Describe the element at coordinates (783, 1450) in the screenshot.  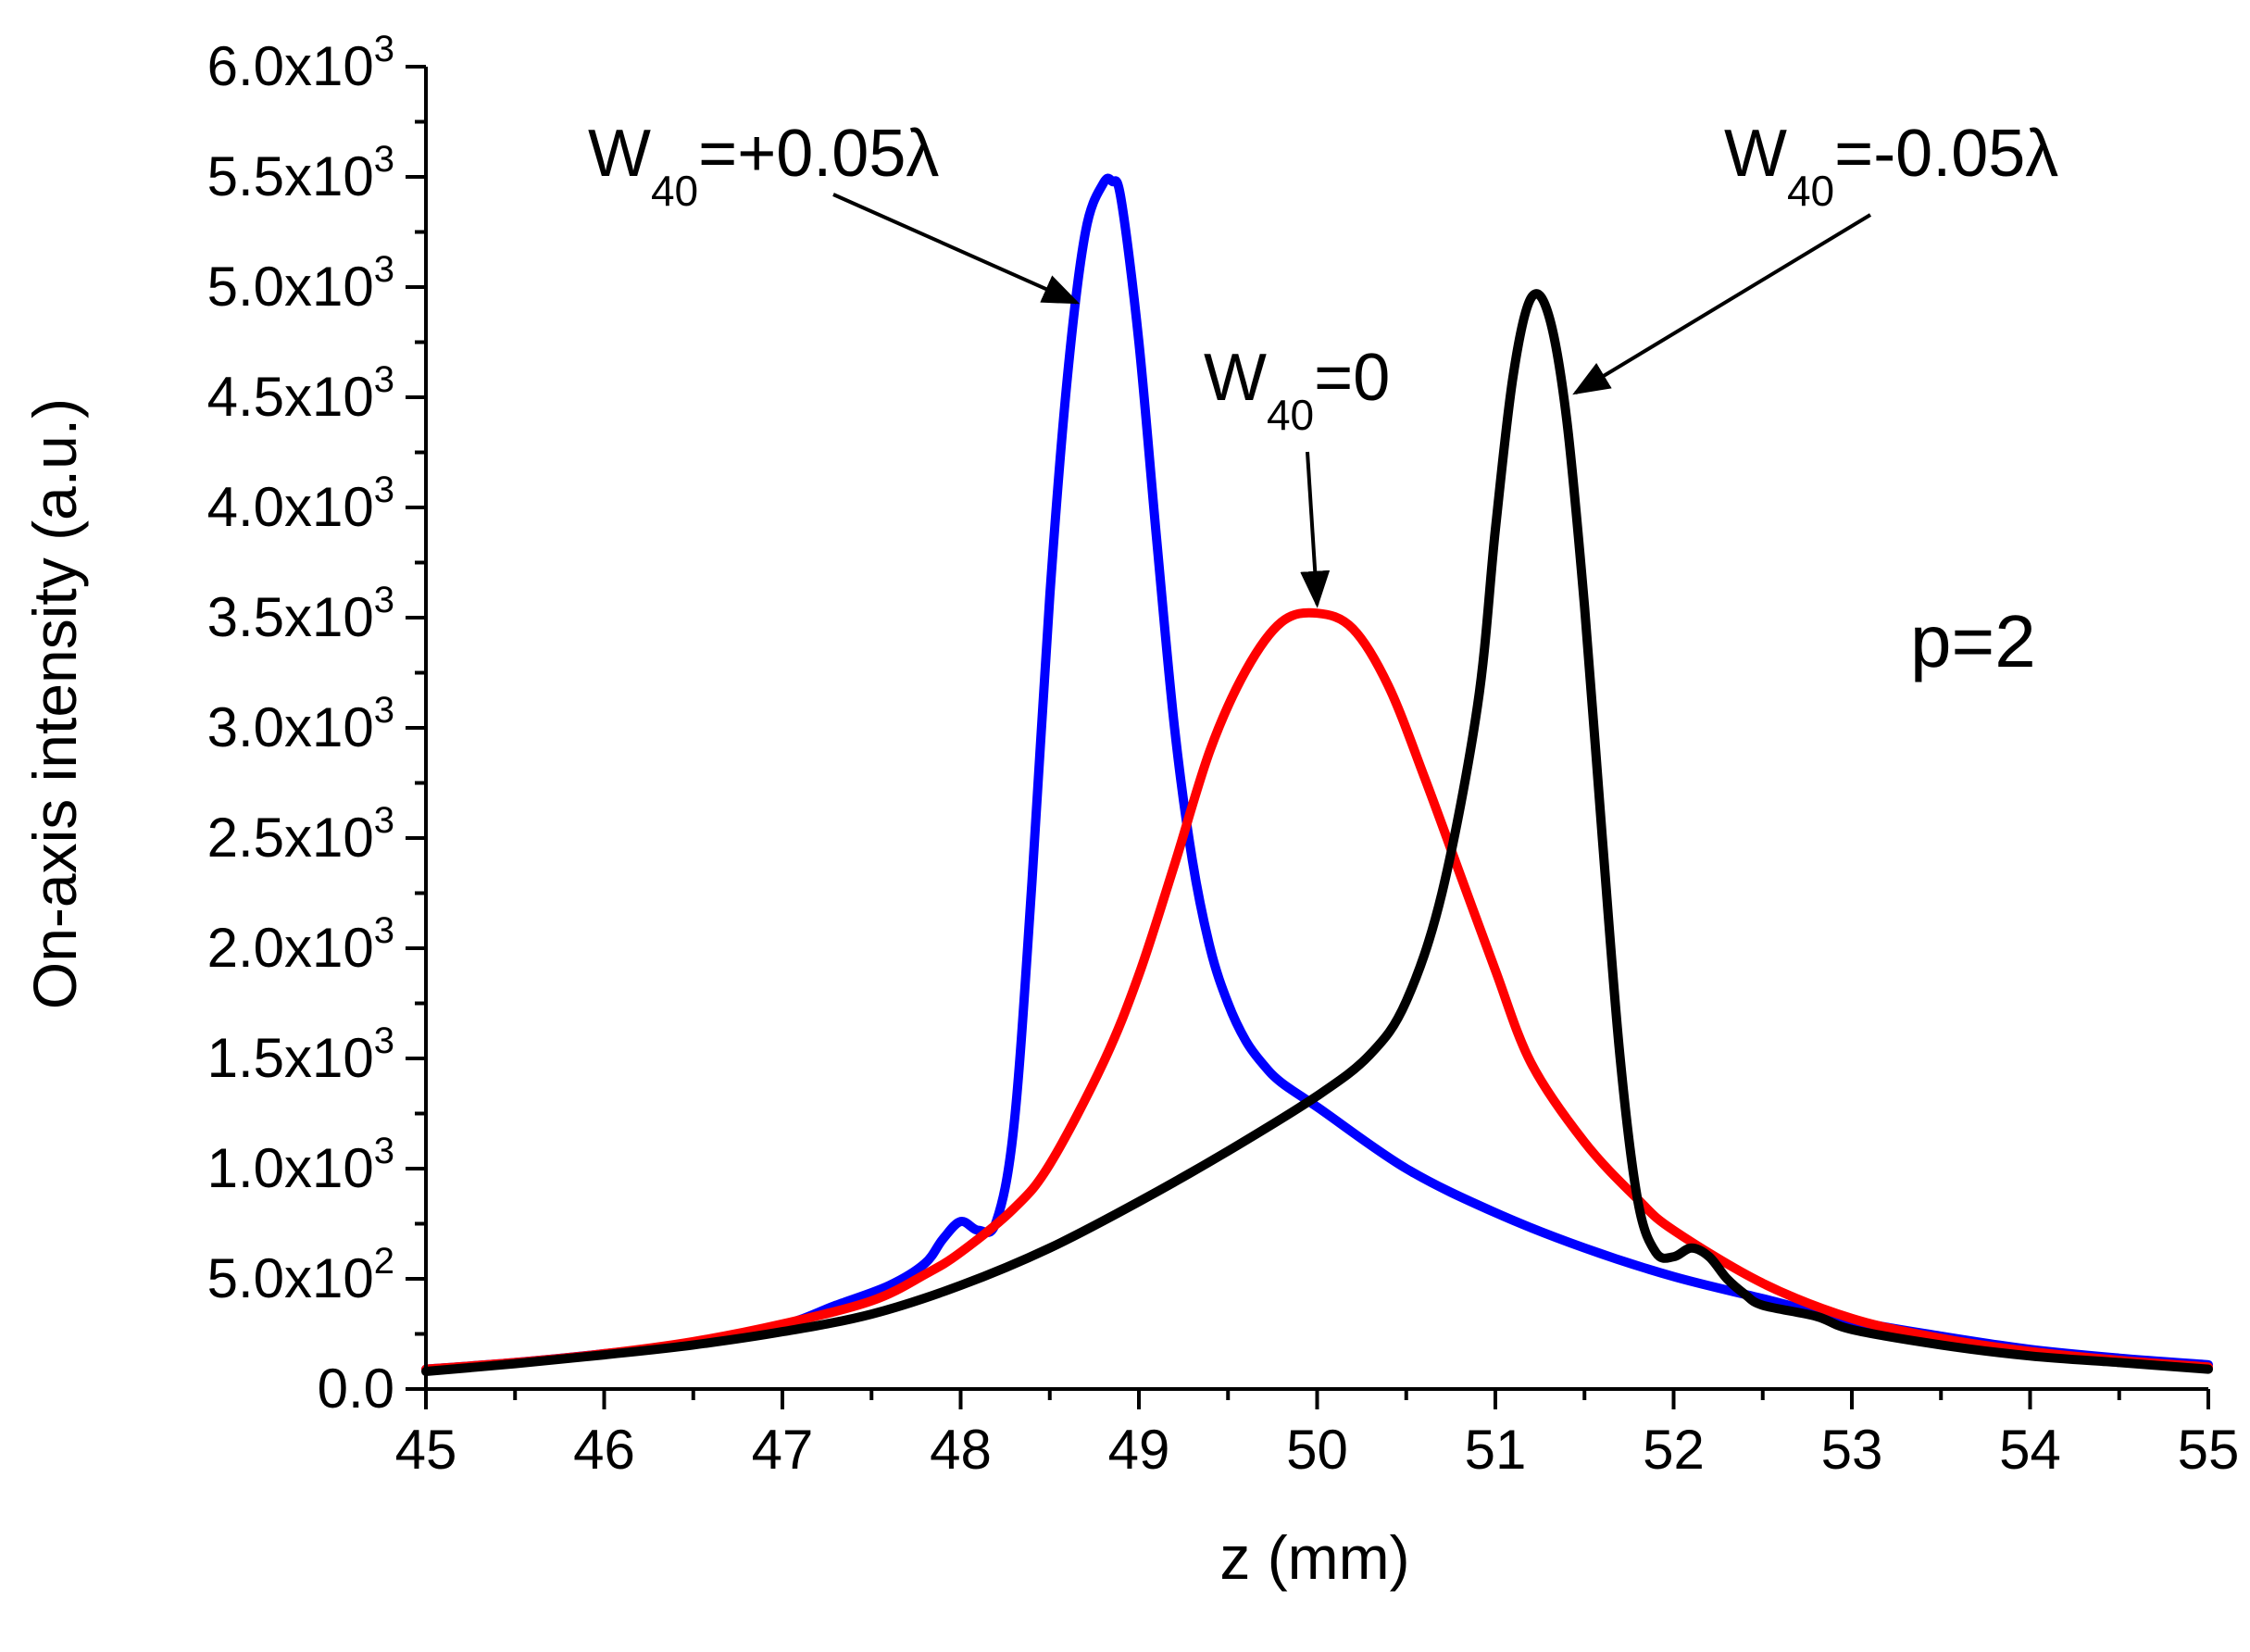
I see `x-tick-label: 47` at that location.